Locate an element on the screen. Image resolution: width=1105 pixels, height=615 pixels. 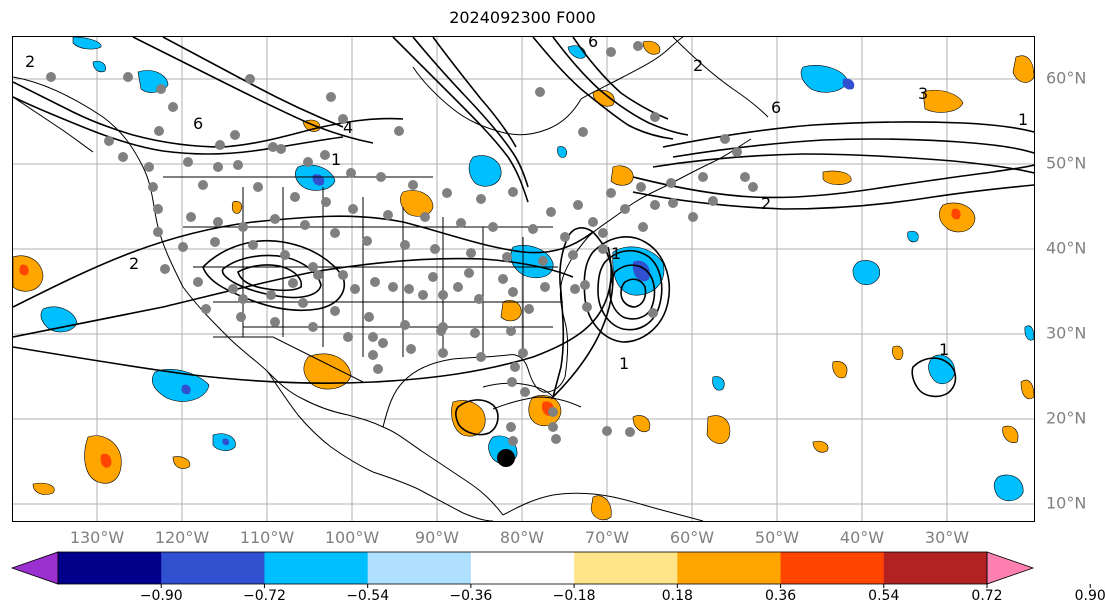
contour-label: 6 is located at coordinates (776, 107).